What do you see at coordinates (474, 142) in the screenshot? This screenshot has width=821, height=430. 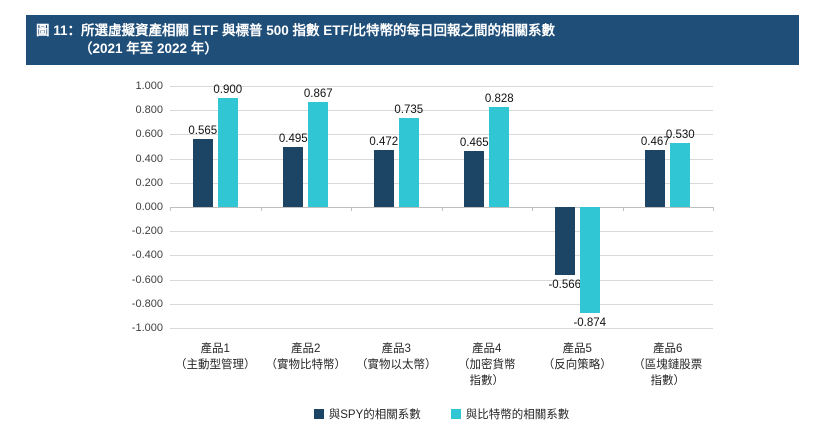 I see `bar-value-label: 0.465` at bounding box center [474, 142].